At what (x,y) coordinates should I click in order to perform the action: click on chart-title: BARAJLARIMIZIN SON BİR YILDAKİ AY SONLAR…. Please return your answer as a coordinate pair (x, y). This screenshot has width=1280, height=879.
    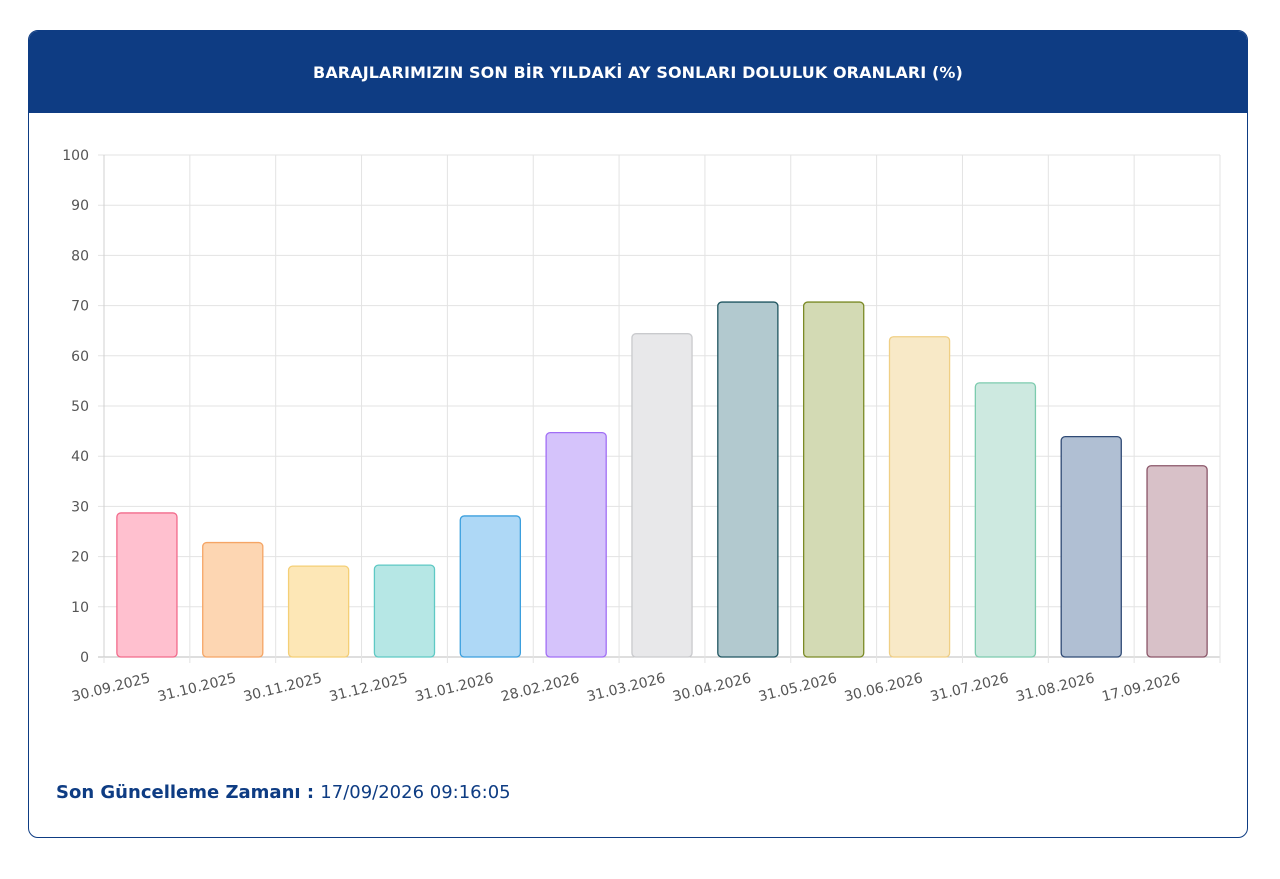
    Looking at the image, I should click on (638, 72).